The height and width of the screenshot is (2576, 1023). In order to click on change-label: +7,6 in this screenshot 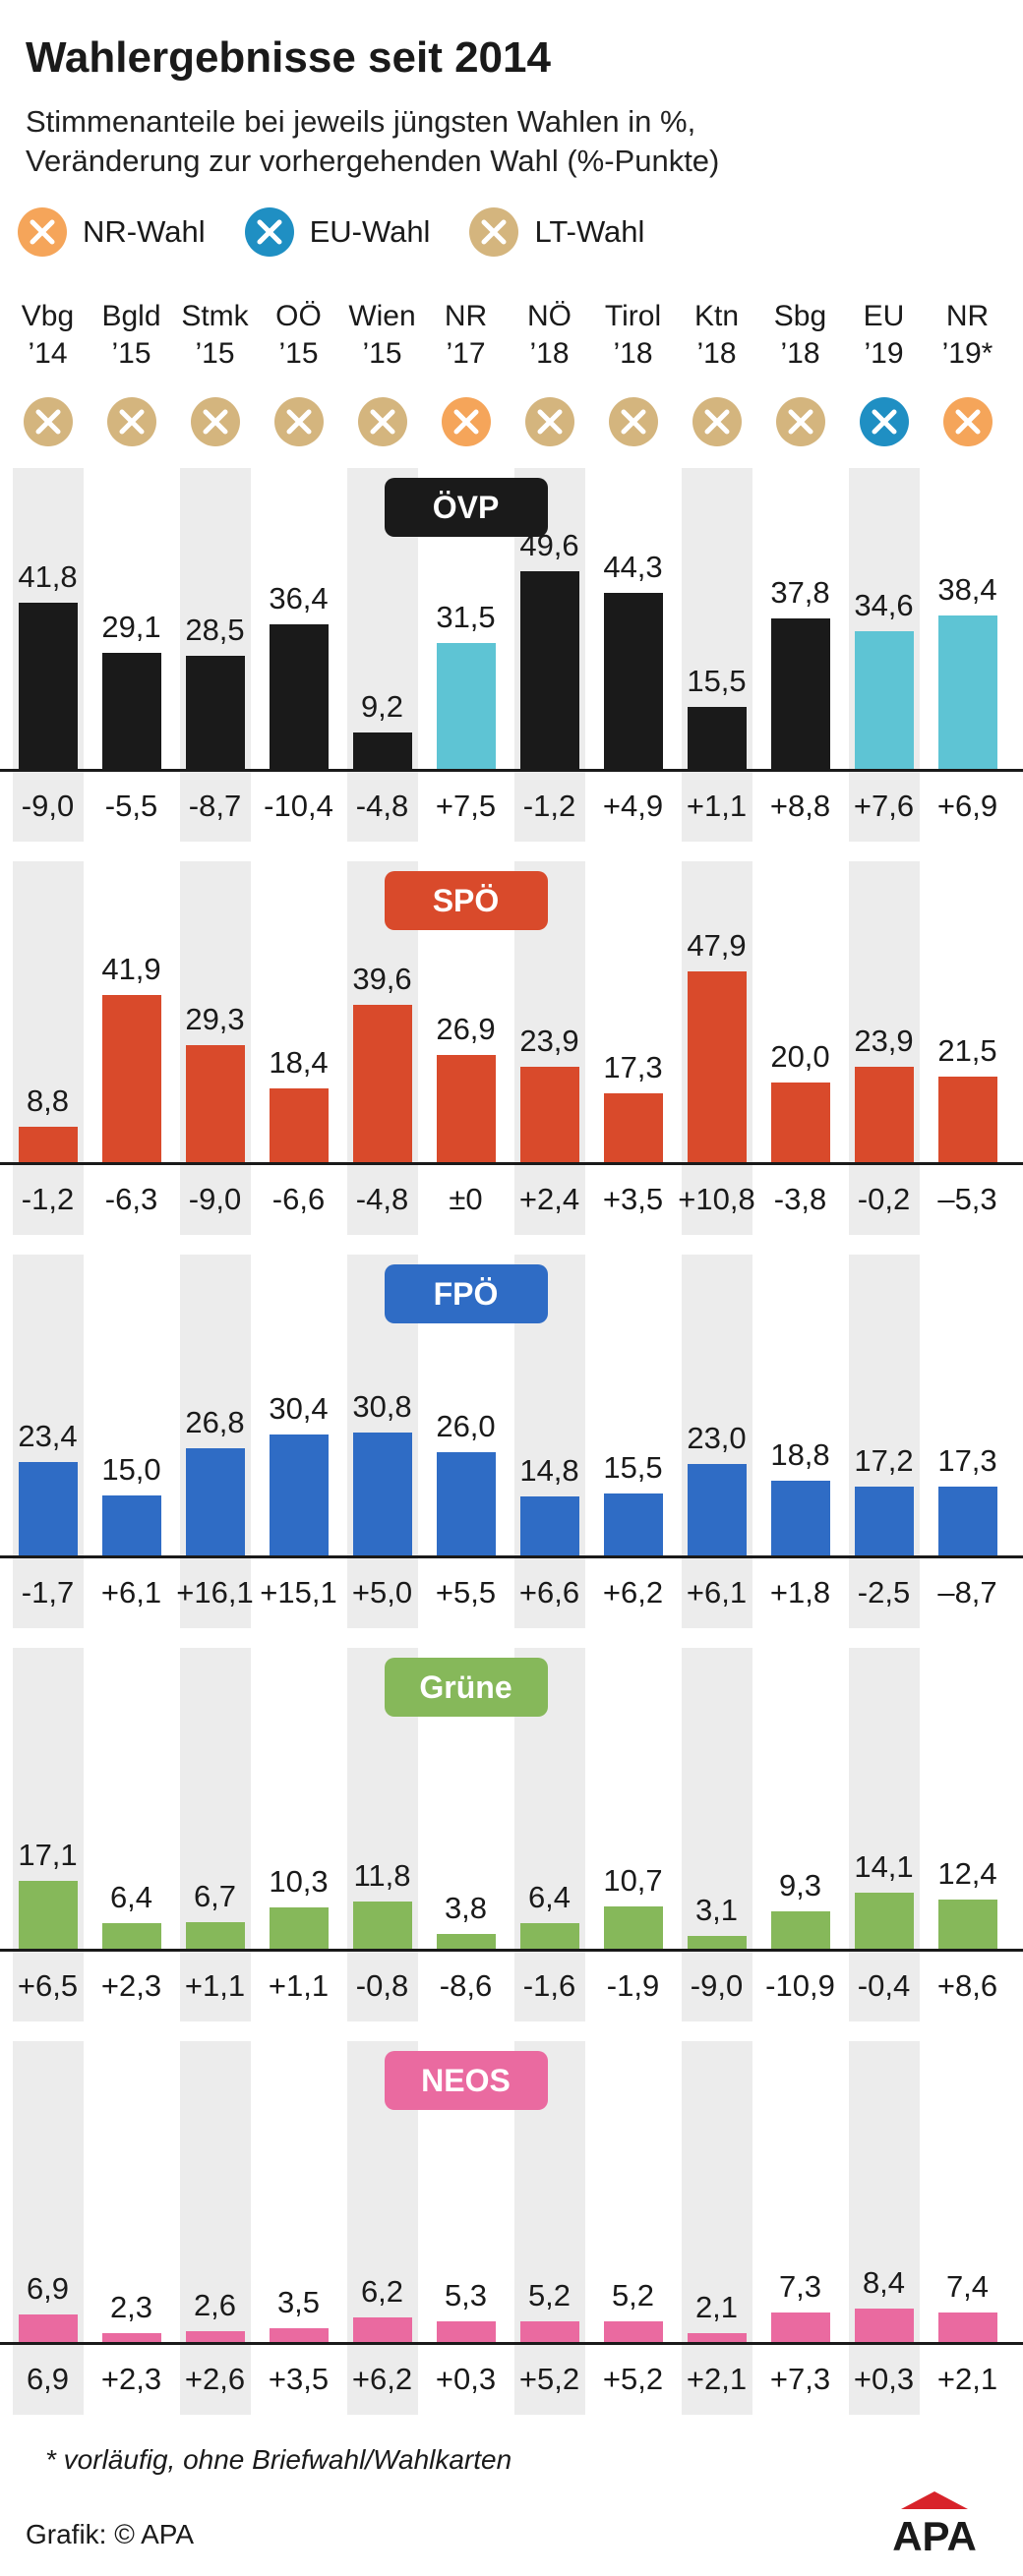, I will do `click(884, 806)`.